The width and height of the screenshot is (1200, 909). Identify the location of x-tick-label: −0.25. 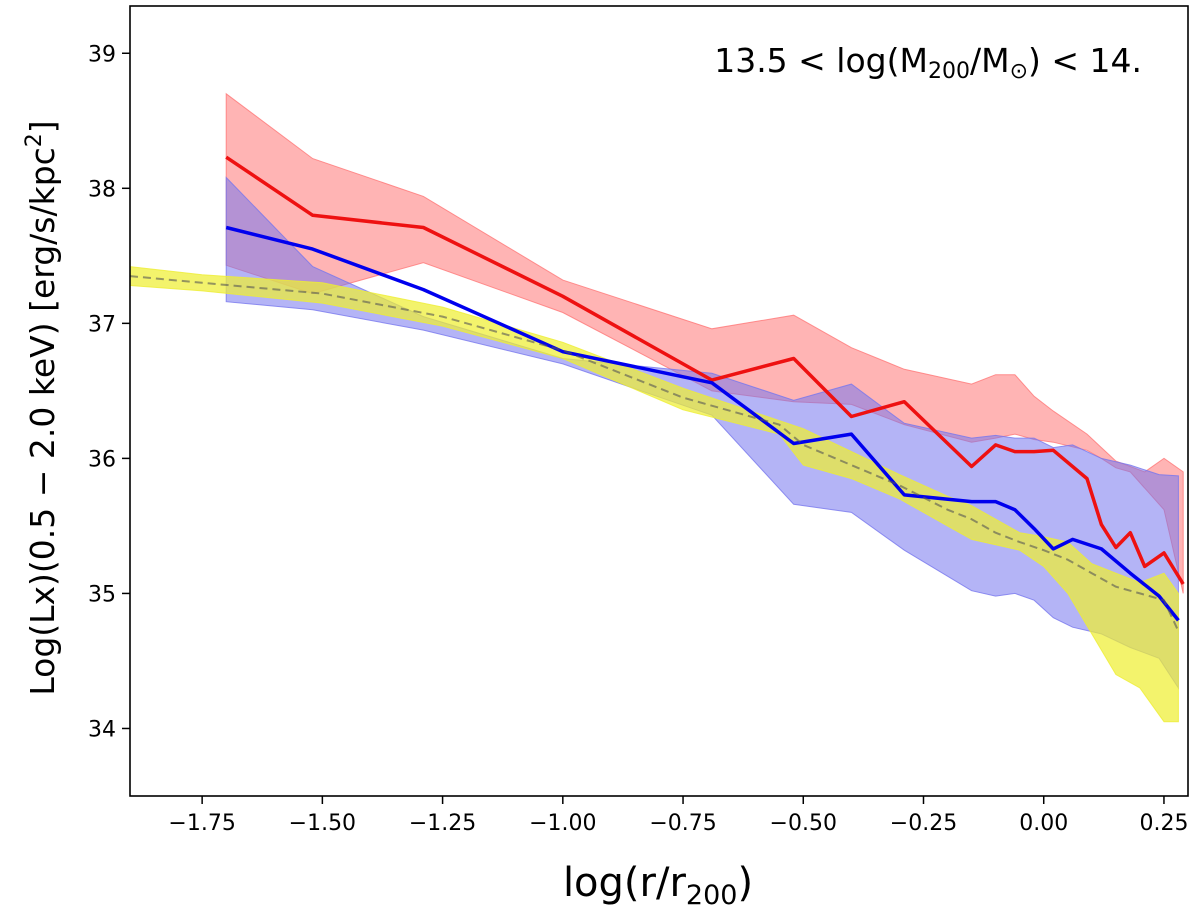
(923, 823).